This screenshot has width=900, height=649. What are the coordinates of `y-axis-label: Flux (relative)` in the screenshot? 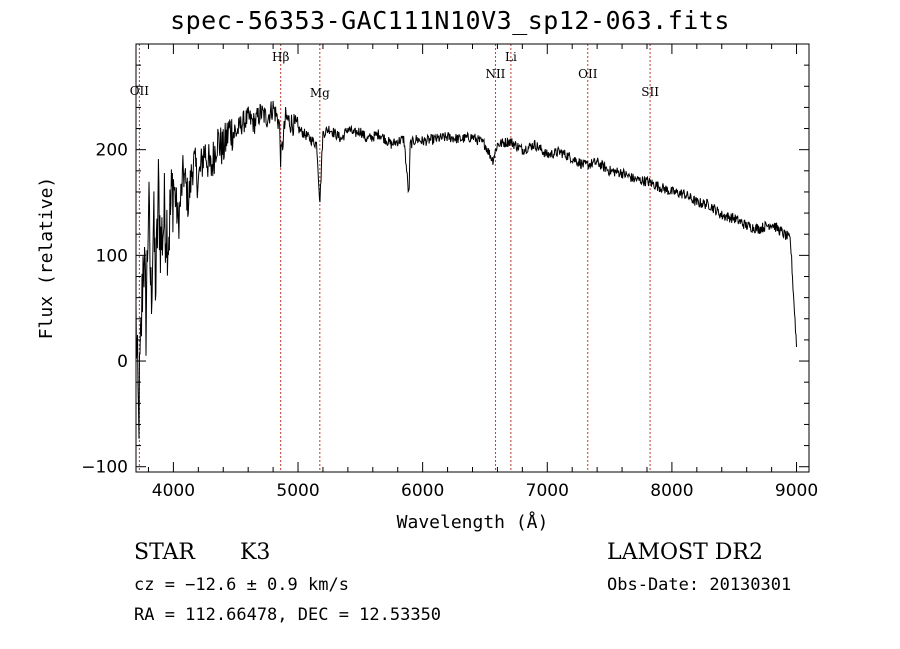 It's located at (46, 258).